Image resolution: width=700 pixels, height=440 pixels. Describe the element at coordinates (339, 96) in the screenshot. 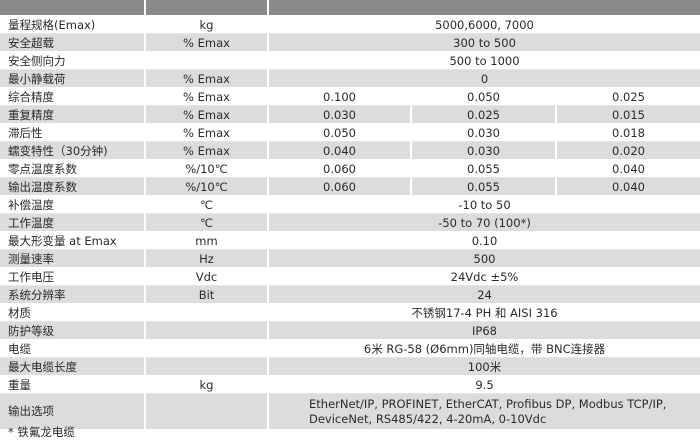

I see `param-value: 0.100` at that location.